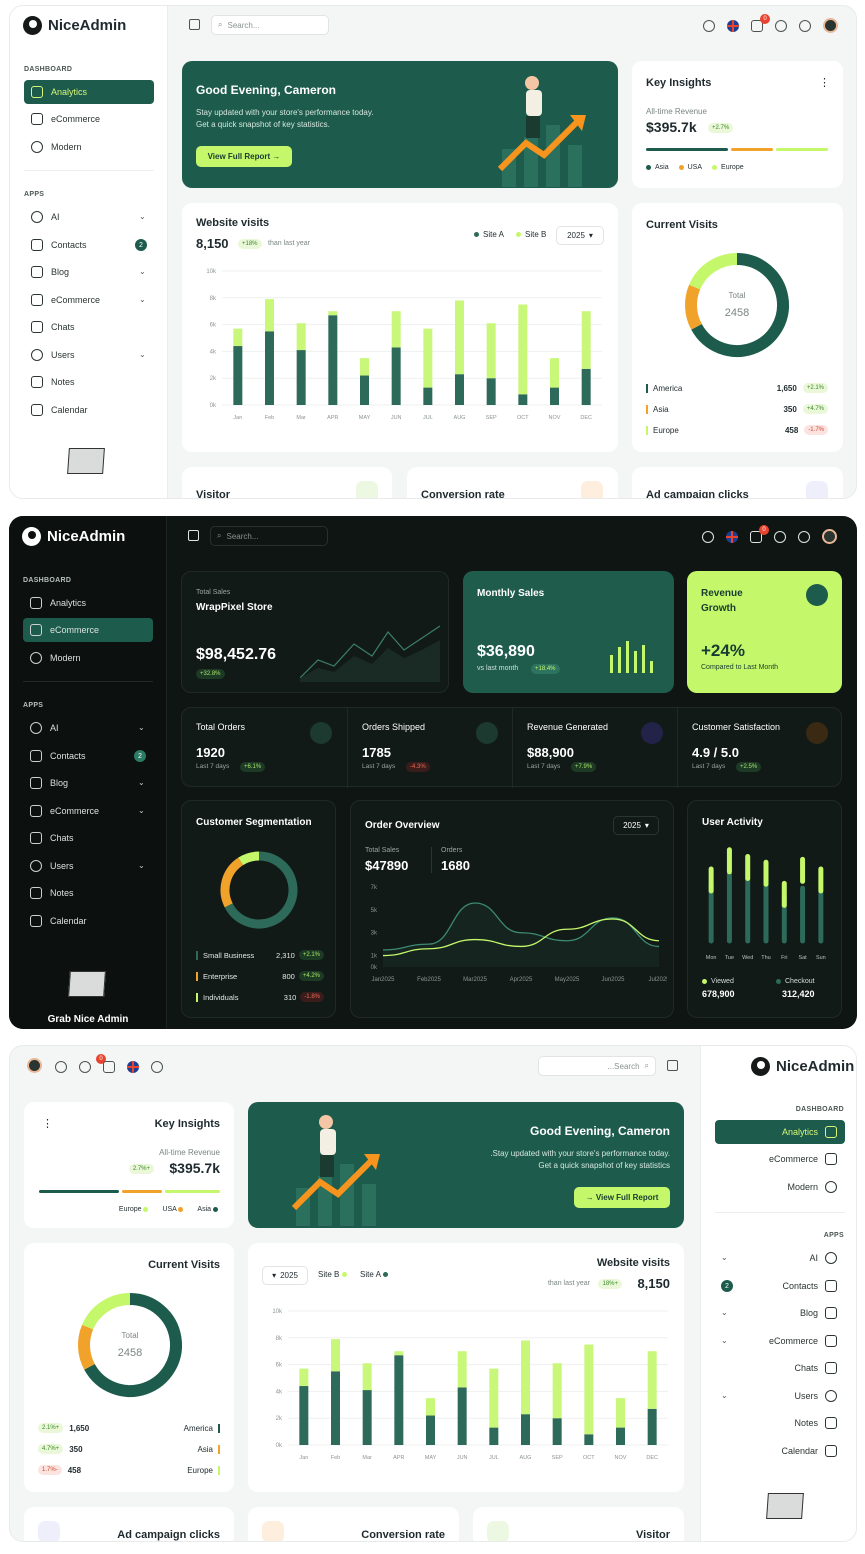  What do you see at coordinates (749, 767) in the screenshot?
I see `stat-change: +2.5%` at bounding box center [749, 767].